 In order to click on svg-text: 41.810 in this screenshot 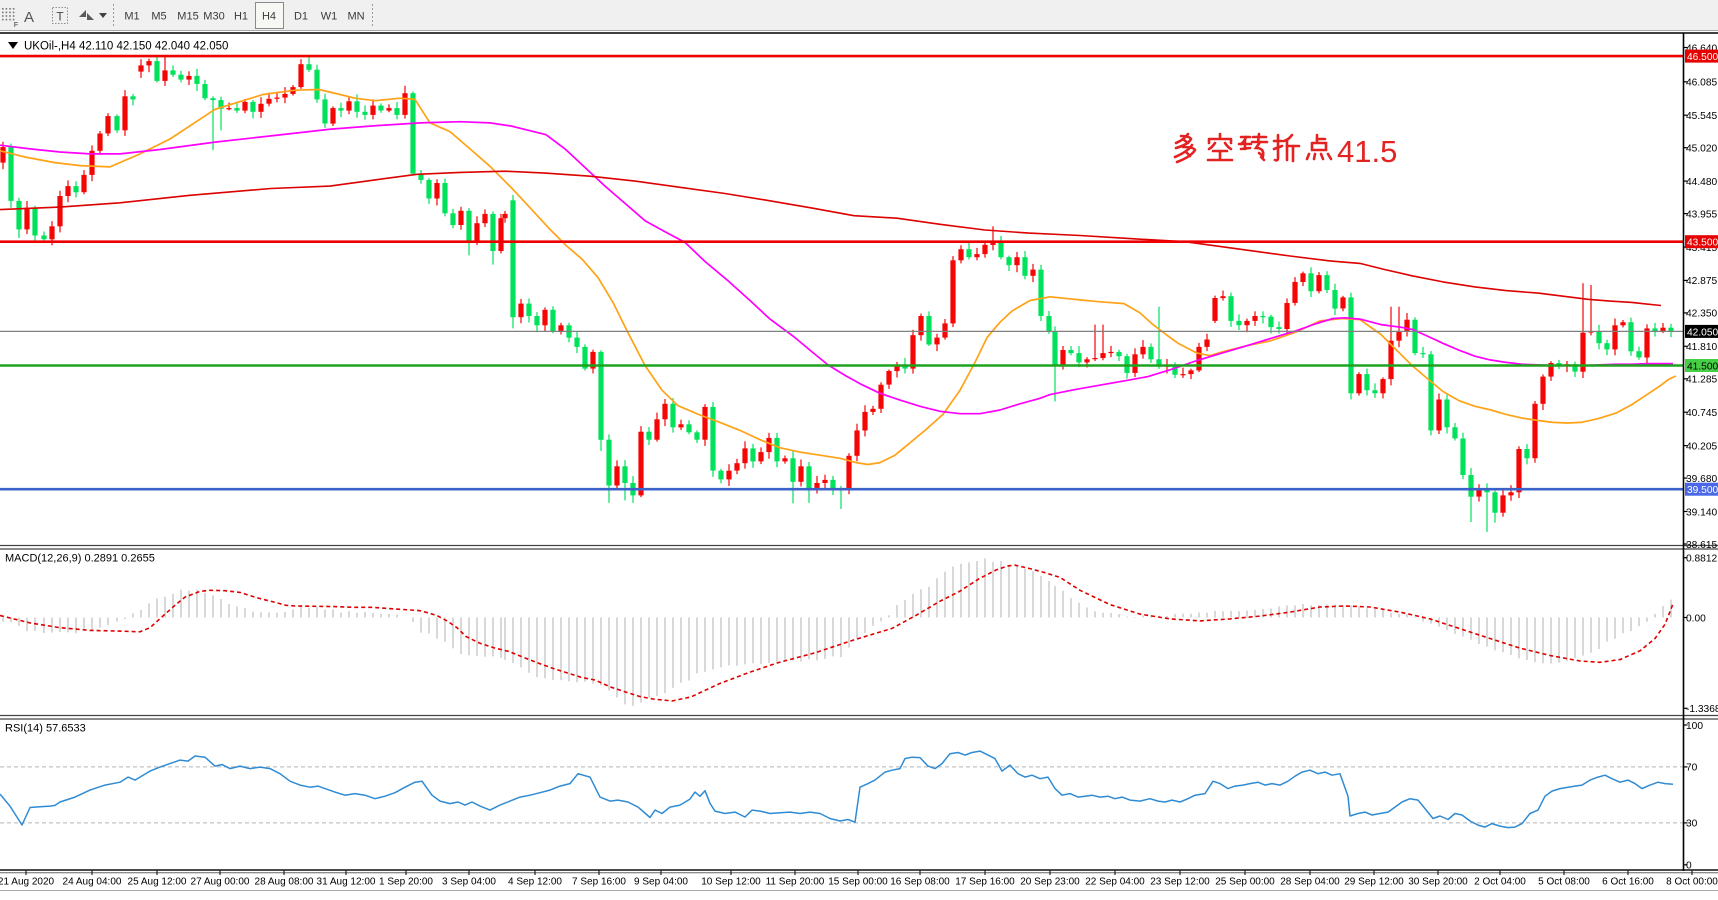, I will do `click(1701, 347)`.